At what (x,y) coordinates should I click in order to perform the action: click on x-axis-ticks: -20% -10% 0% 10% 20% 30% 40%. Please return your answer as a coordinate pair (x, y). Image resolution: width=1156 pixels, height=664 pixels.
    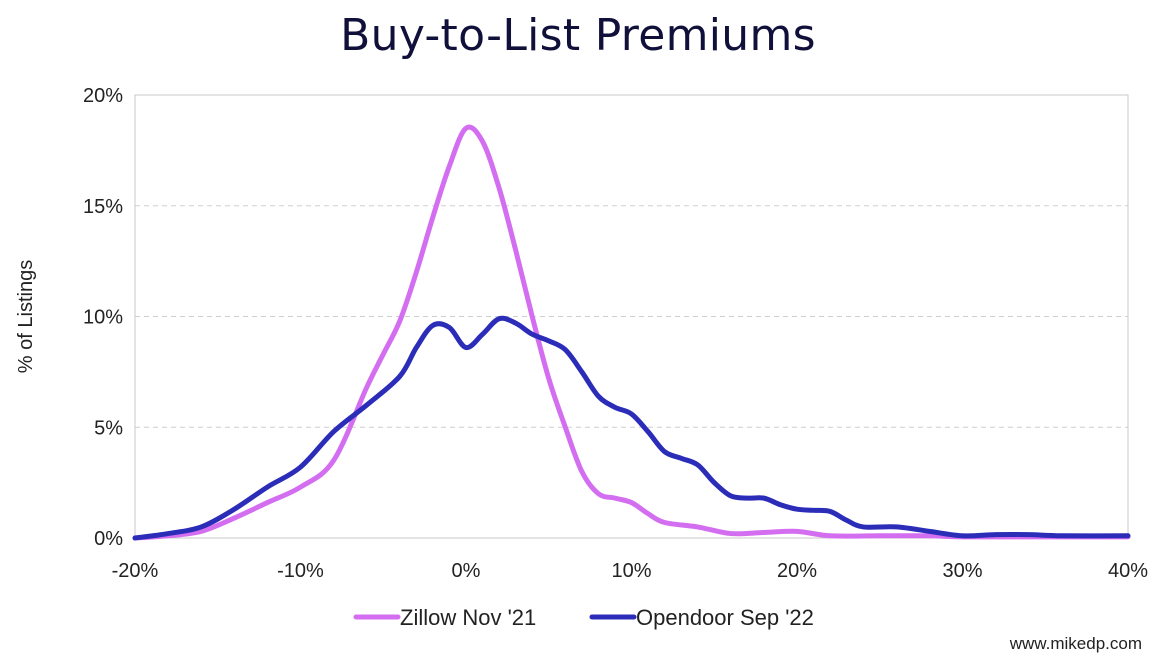
    Looking at the image, I should click on (630, 571).